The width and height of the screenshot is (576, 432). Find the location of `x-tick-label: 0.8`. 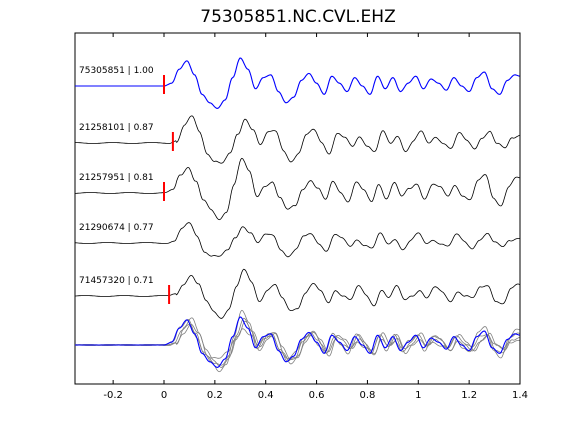

x-tick-label: 0.8 is located at coordinates (367, 395).